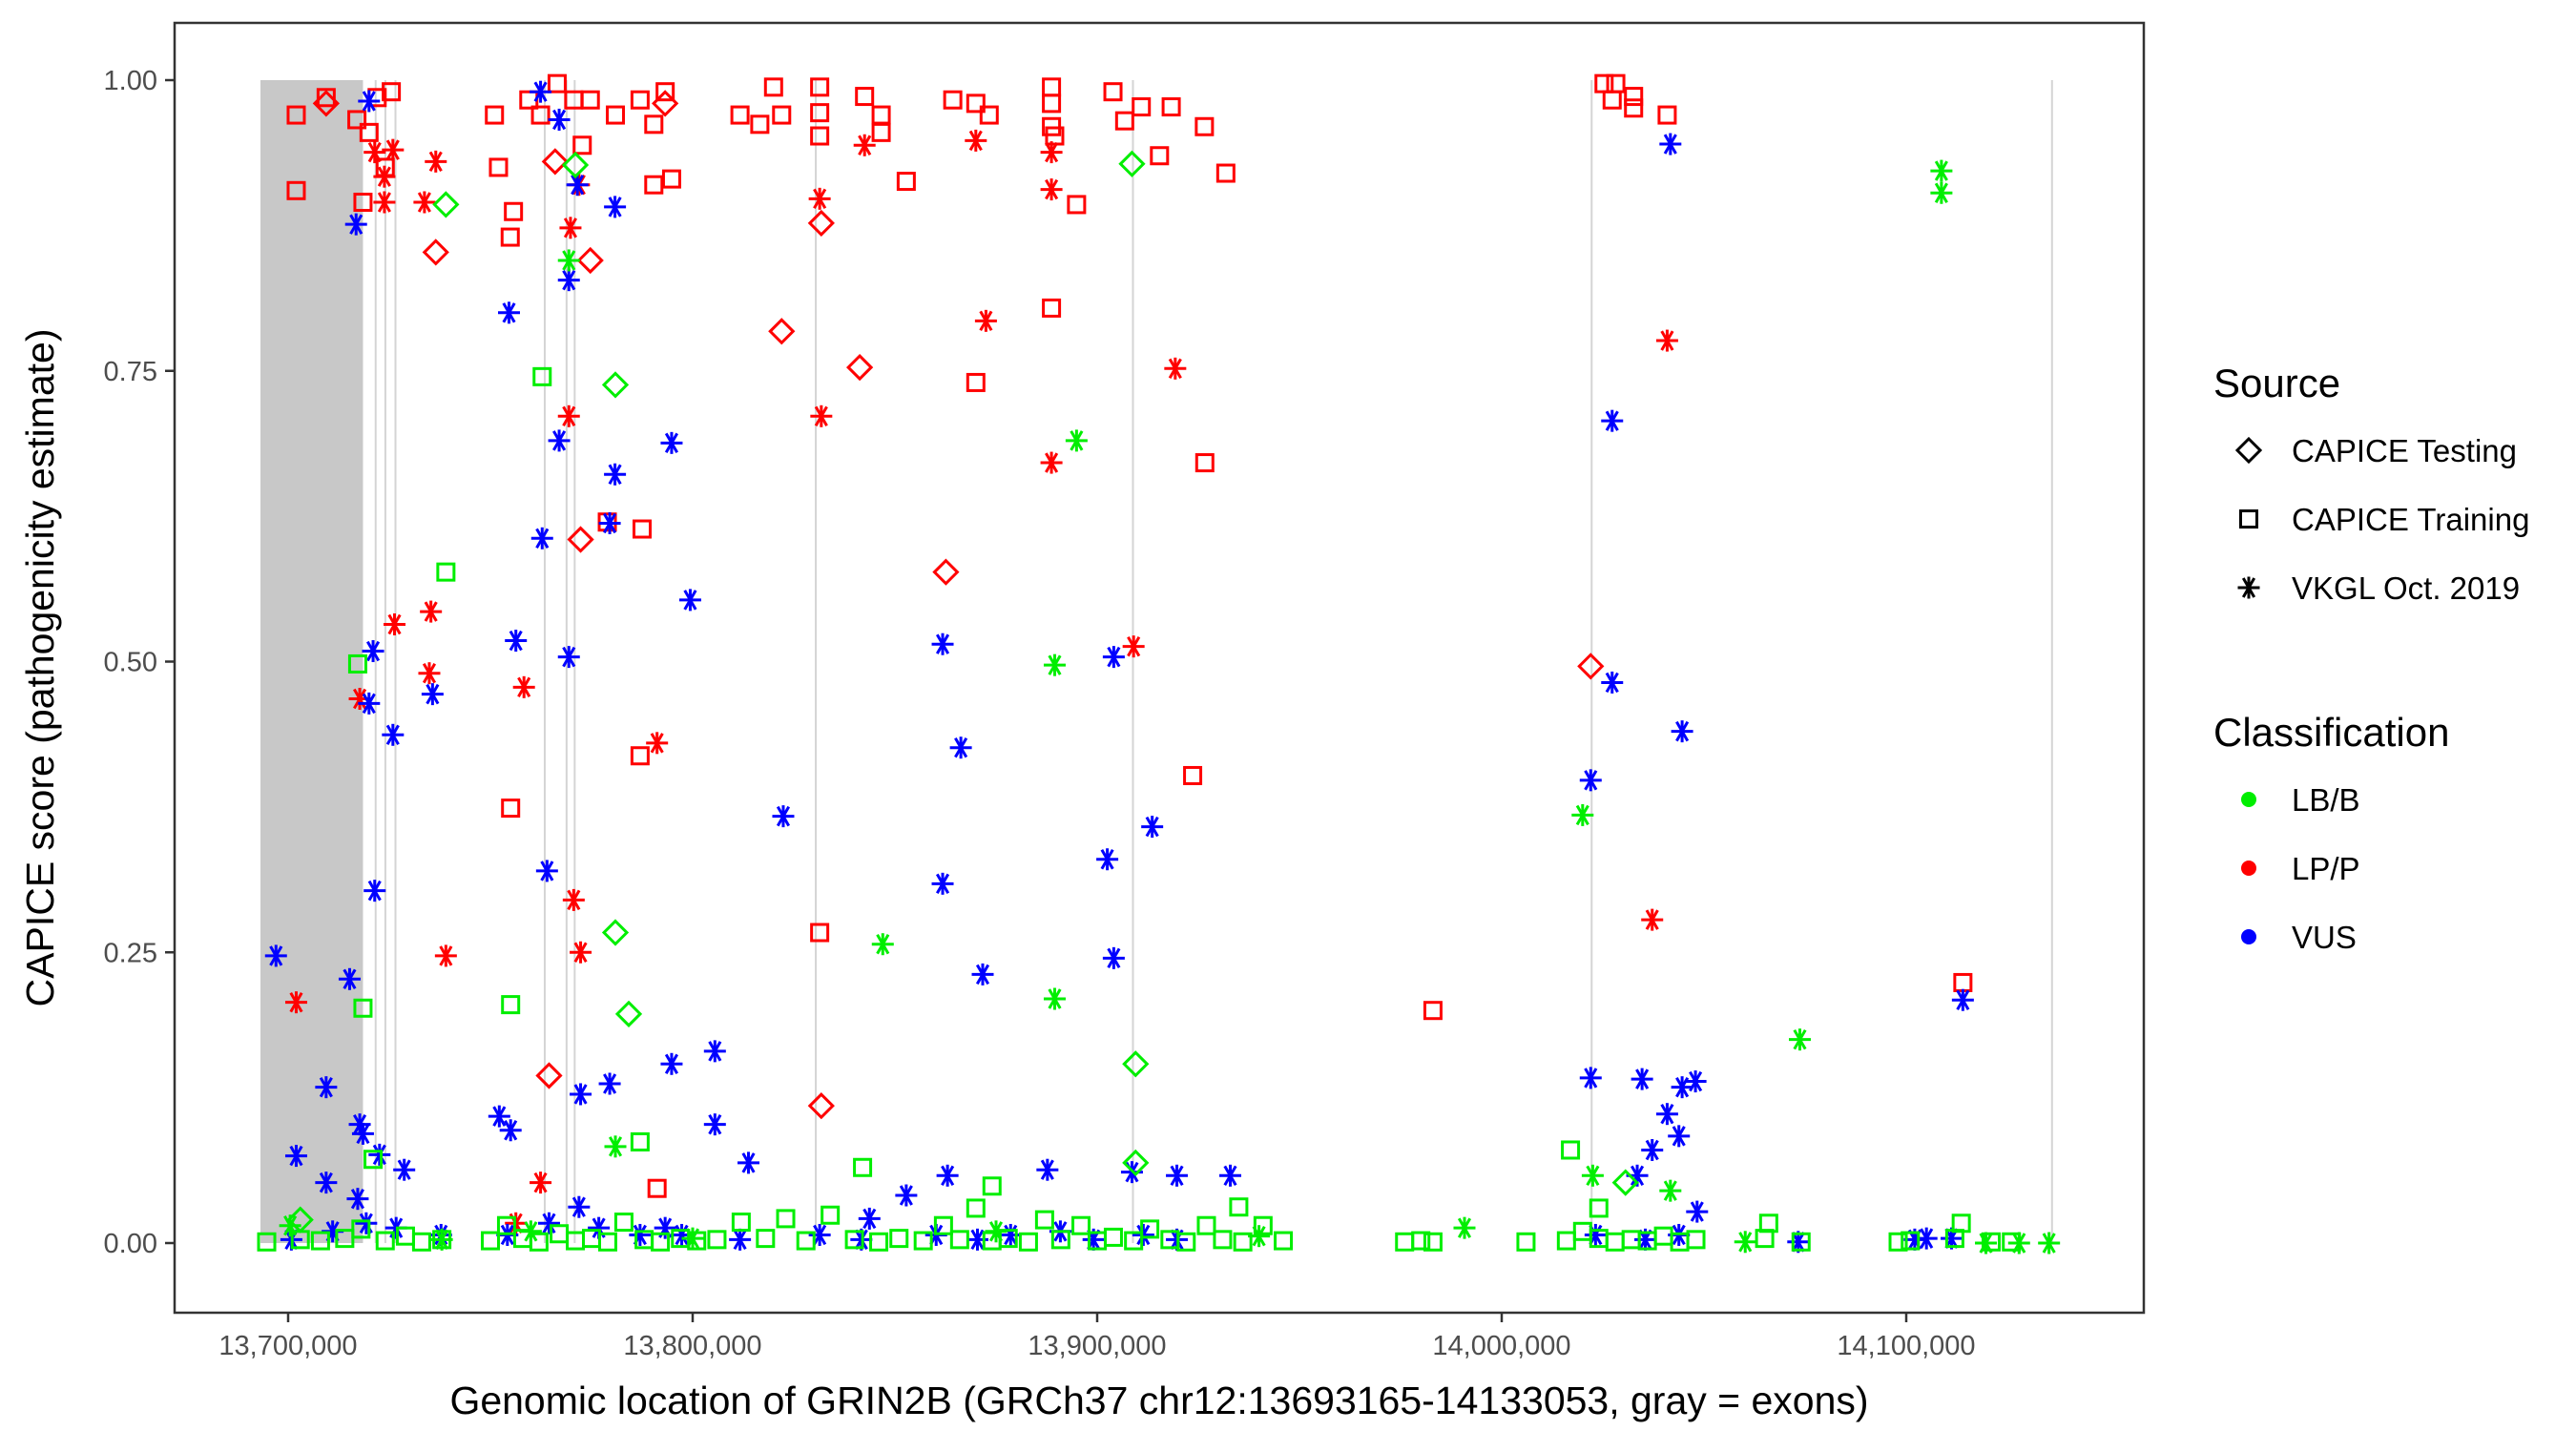  I want to click on y-tick-label: 0.75, so click(130, 372).